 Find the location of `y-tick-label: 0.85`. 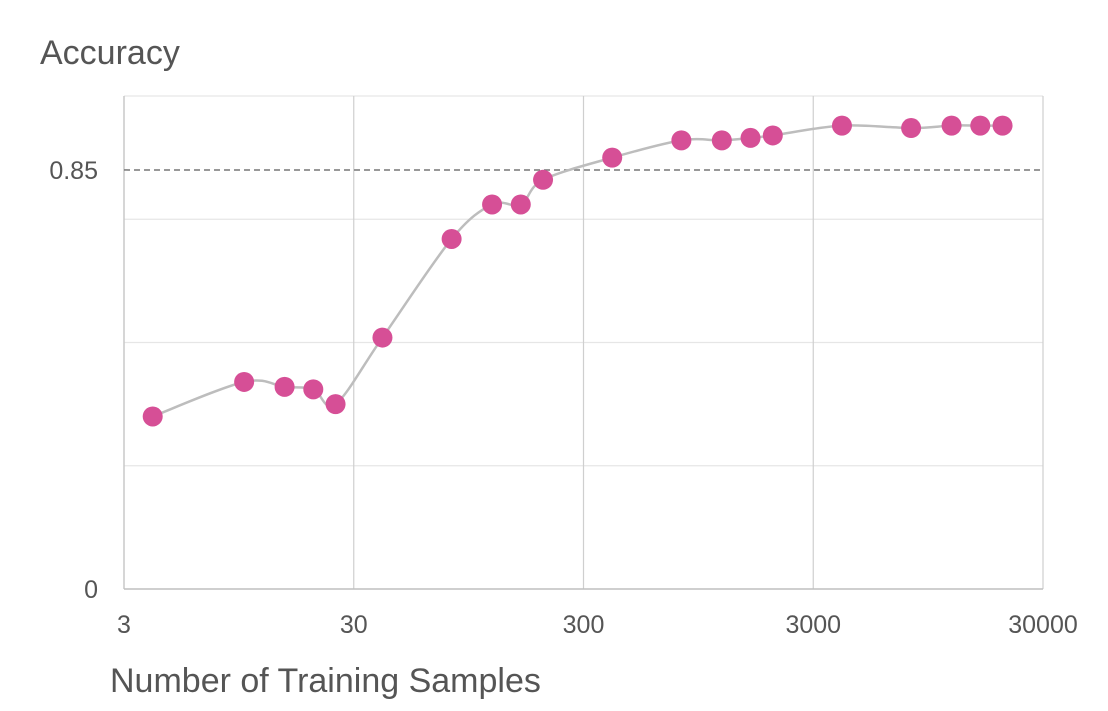

y-tick-label: 0.85 is located at coordinates (73, 171).